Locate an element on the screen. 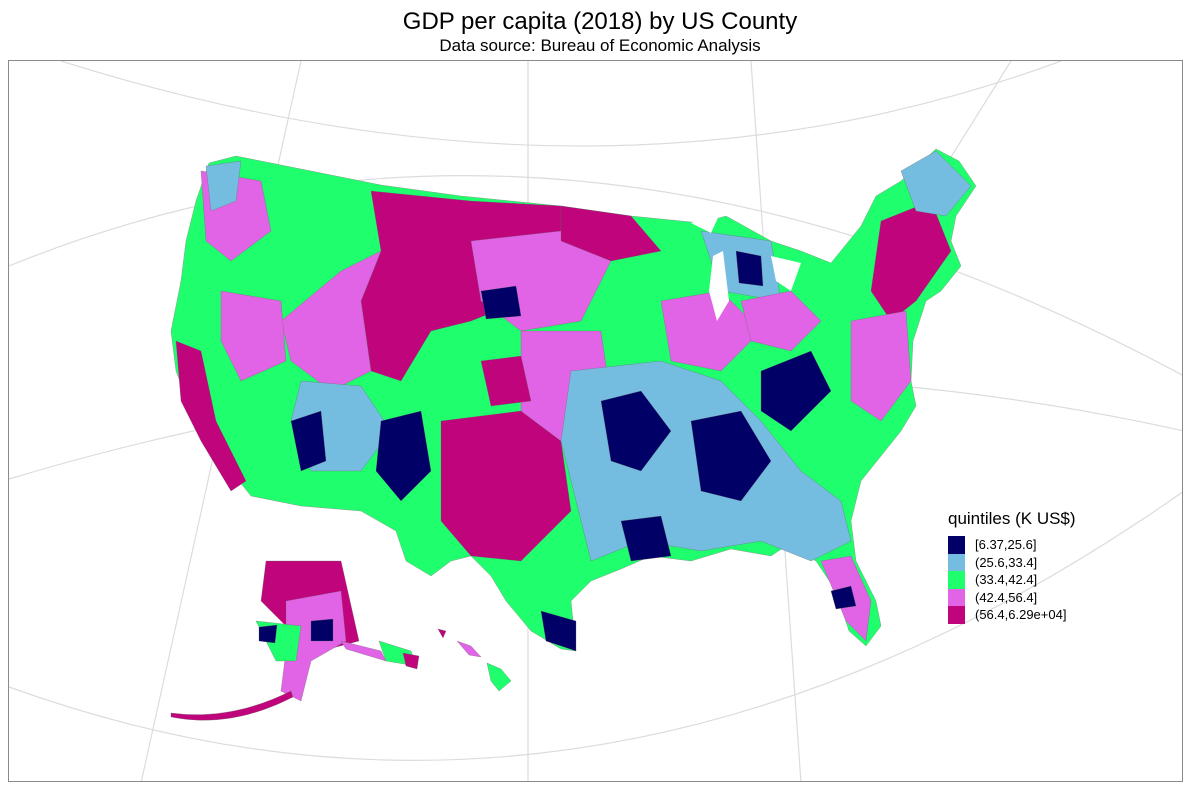  legend-item: (42.4,56.4] is located at coordinates (1012, 597).